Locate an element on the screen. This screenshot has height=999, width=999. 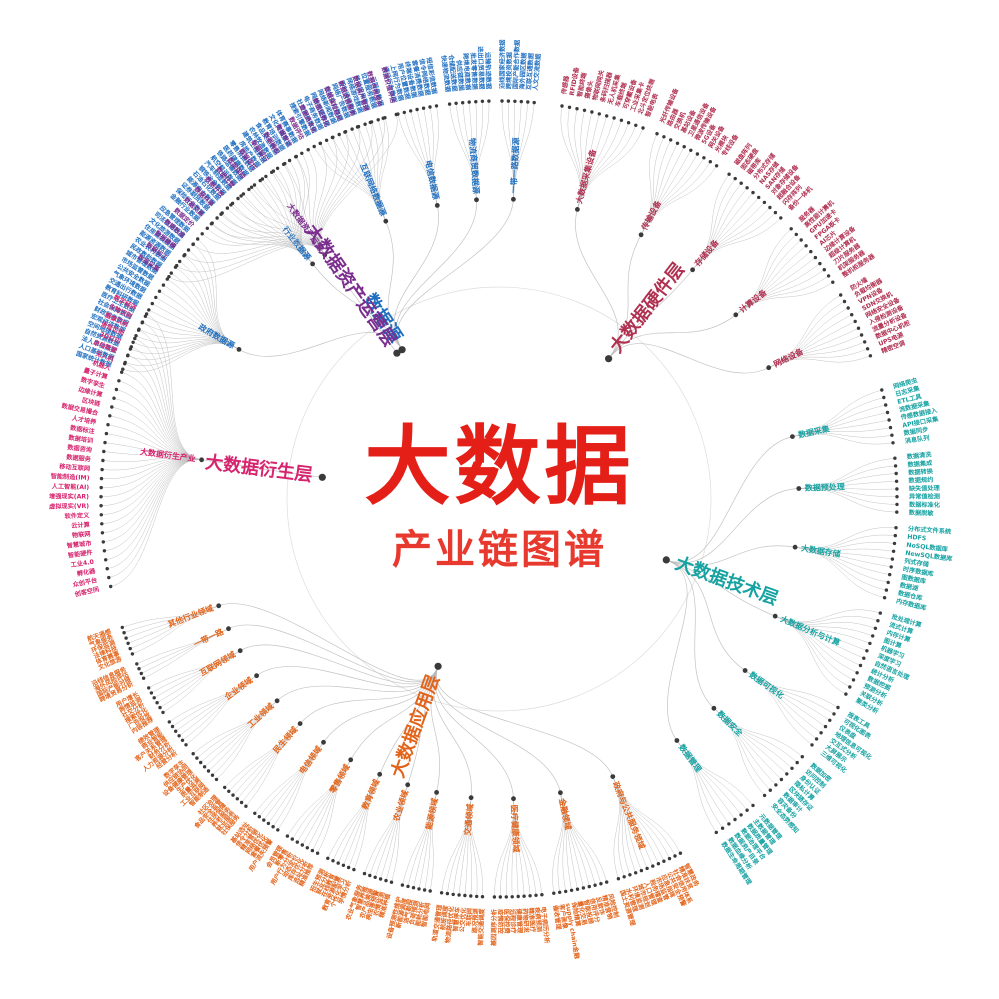
dendrogram-label: 数据湖 is located at coordinates (909, 587).